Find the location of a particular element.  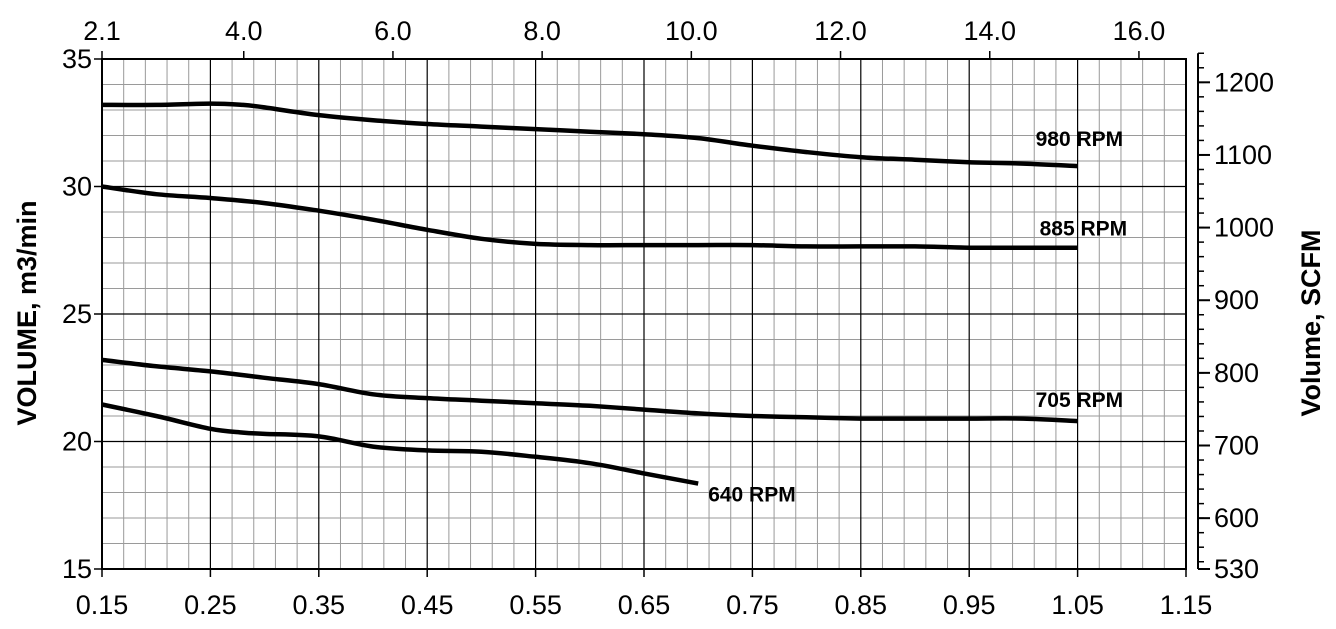

series-label: 705 RPM is located at coordinates (1080, 400).